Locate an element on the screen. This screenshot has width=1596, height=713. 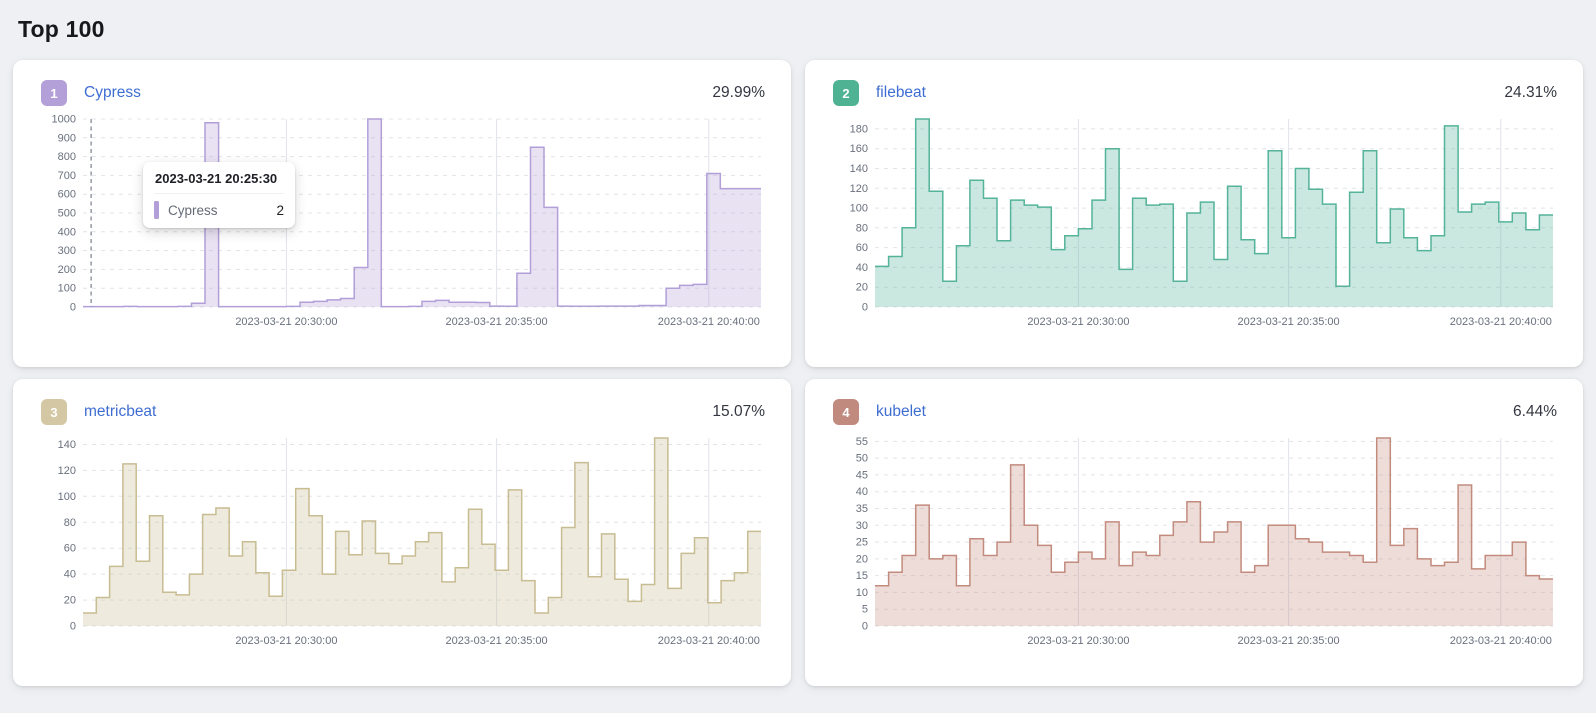
series-swatch-icon is located at coordinates (156, 210).